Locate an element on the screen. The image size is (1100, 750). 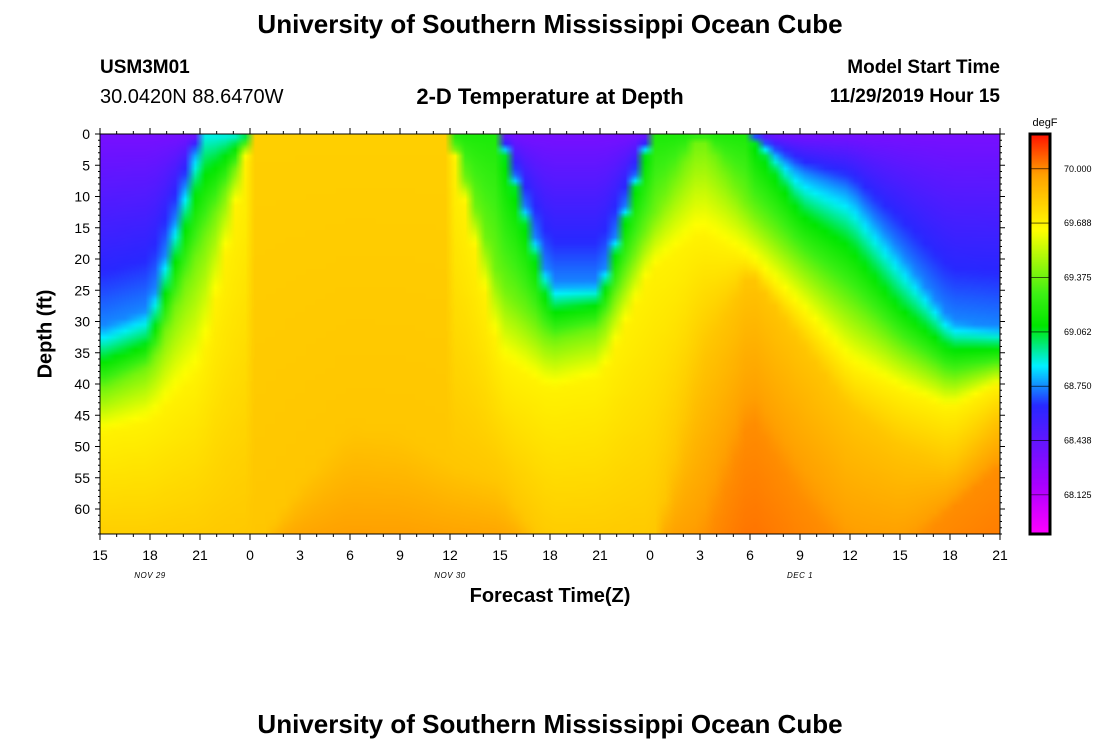
colorbar-frame is located at coordinates (1040, 334).